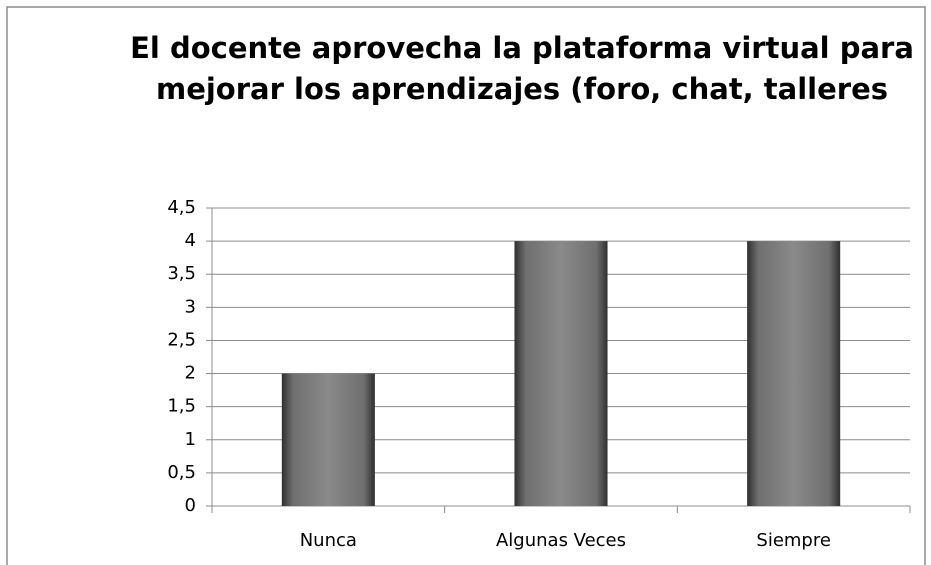 Image resolution: width=931 pixels, height=565 pixels. What do you see at coordinates (190, 439) in the screenshot?
I see `y-tick-label: 1` at bounding box center [190, 439].